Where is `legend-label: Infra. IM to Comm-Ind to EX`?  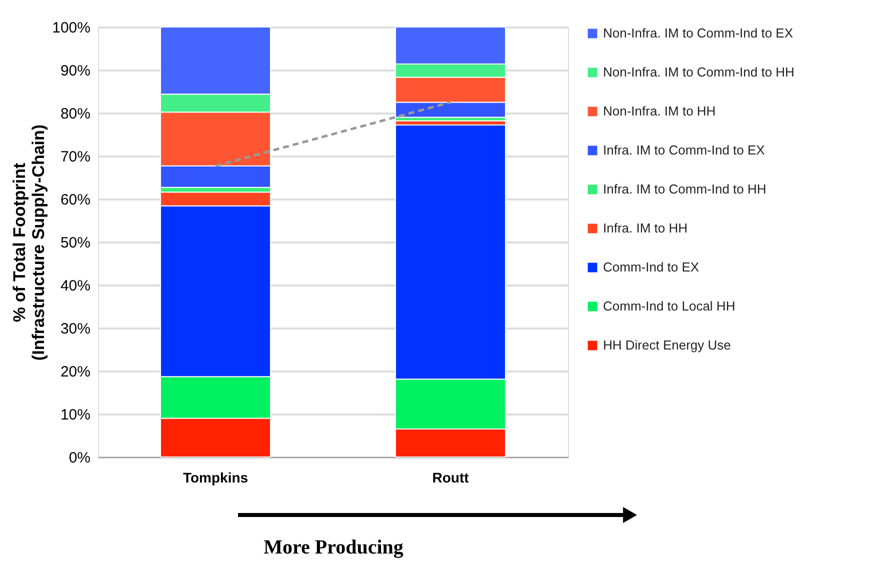
legend-label: Infra. IM to Comm-Ind to EX is located at coordinates (684, 150).